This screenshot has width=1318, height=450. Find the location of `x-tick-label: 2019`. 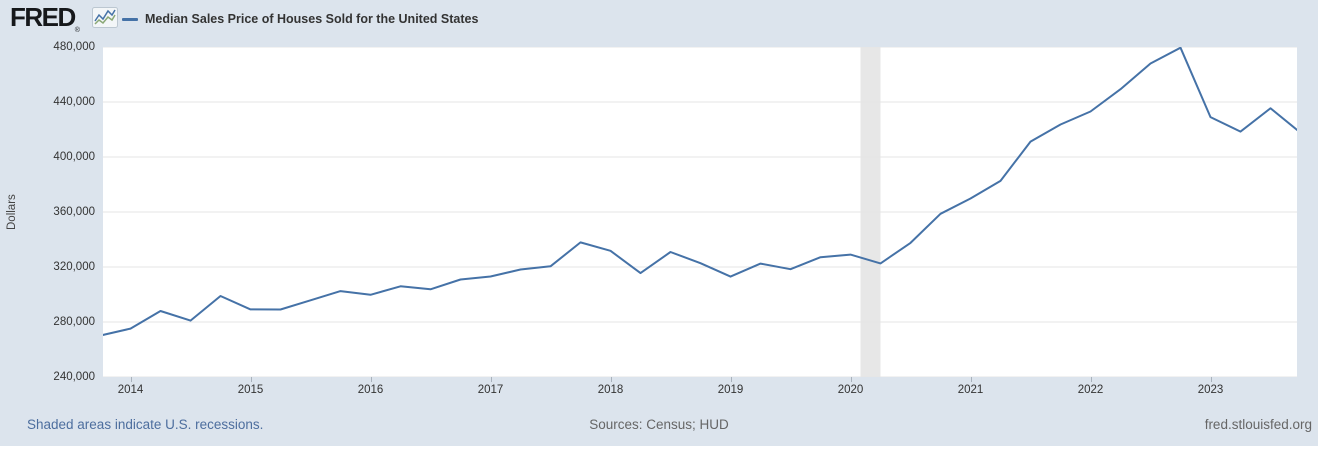

x-tick-label: 2019 is located at coordinates (730, 390).